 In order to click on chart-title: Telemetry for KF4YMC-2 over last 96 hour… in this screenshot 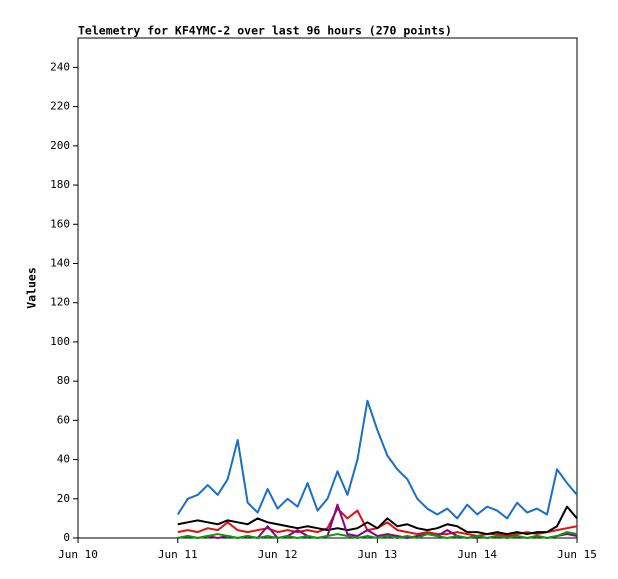, I will do `click(265, 31)`.